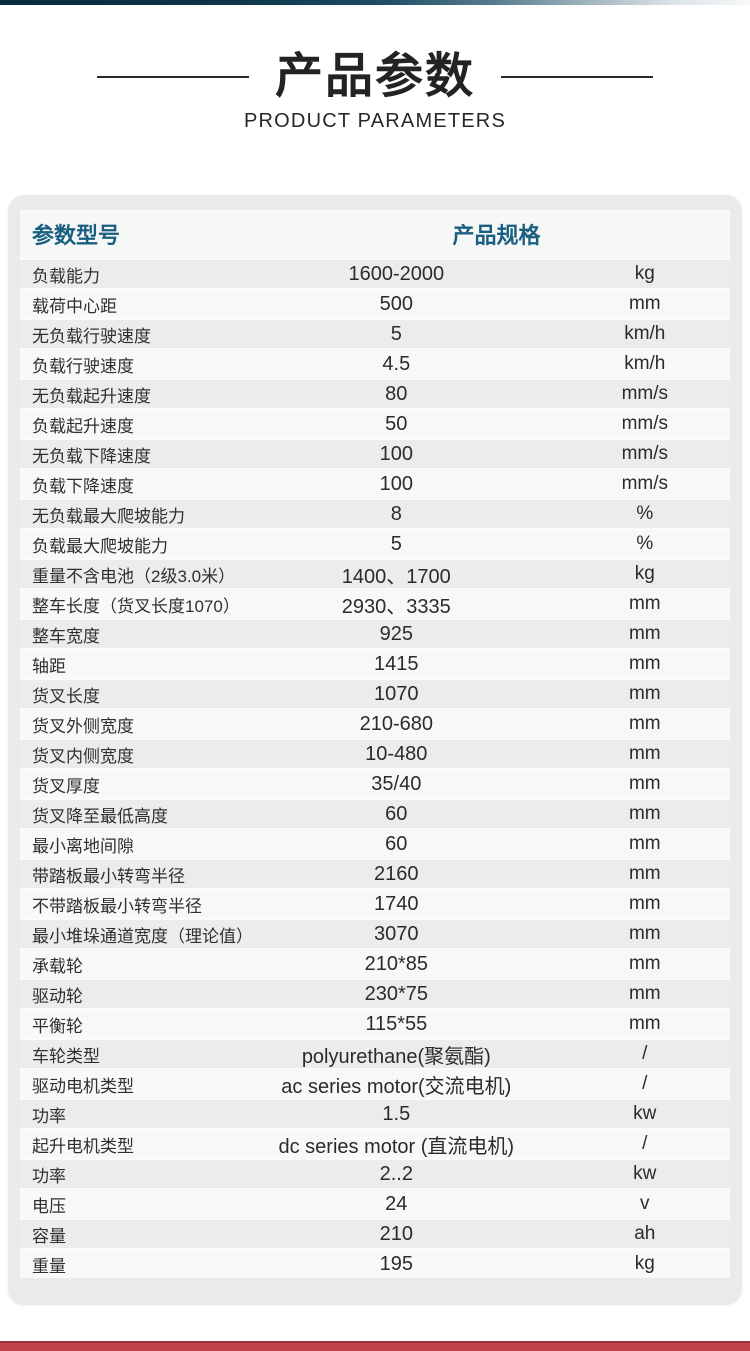 This screenshot has height=1351, width=750. I want to click on param-value: 115*55, so click(396, 1023).